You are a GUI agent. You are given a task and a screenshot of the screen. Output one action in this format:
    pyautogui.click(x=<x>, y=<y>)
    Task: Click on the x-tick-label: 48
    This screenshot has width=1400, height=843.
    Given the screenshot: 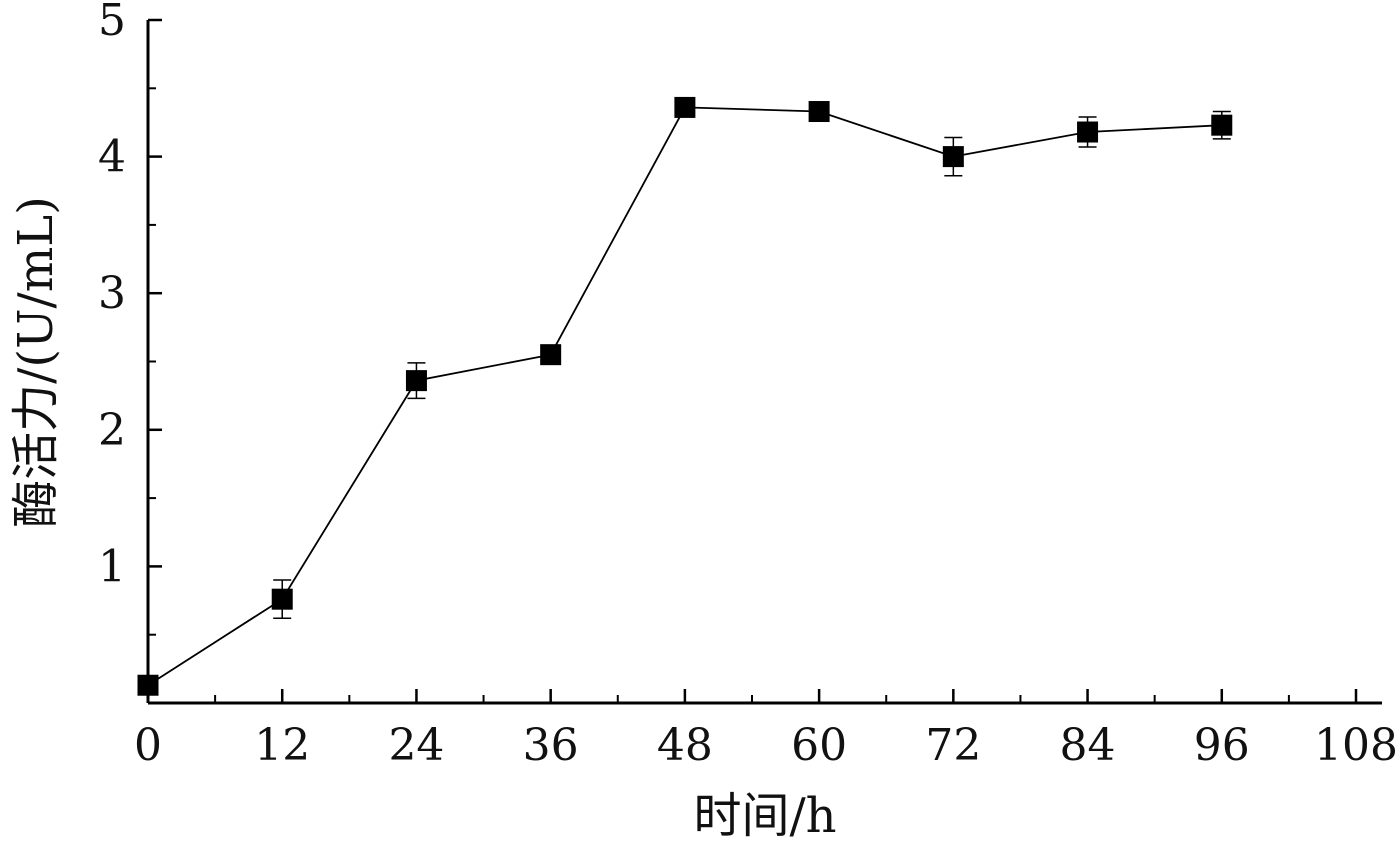 What is the action you would take?
    pyautogui.click(x=685, y=745)
    